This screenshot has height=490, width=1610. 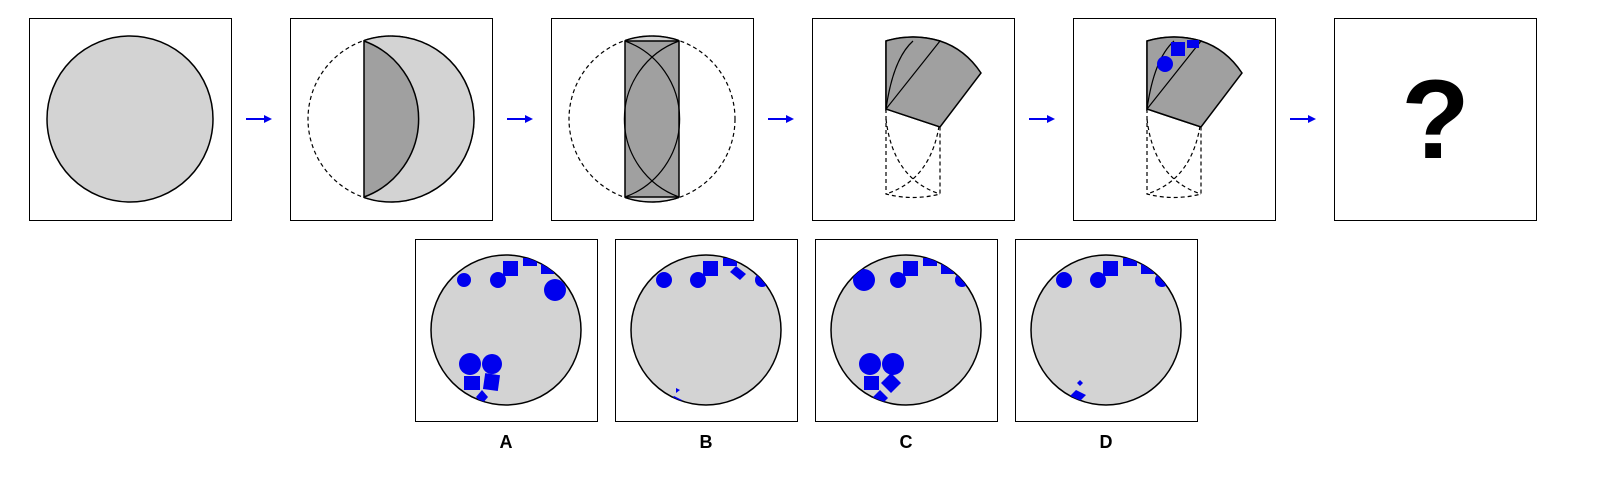 I want to click on option-d-label: D, so click(x=1106, y=442).